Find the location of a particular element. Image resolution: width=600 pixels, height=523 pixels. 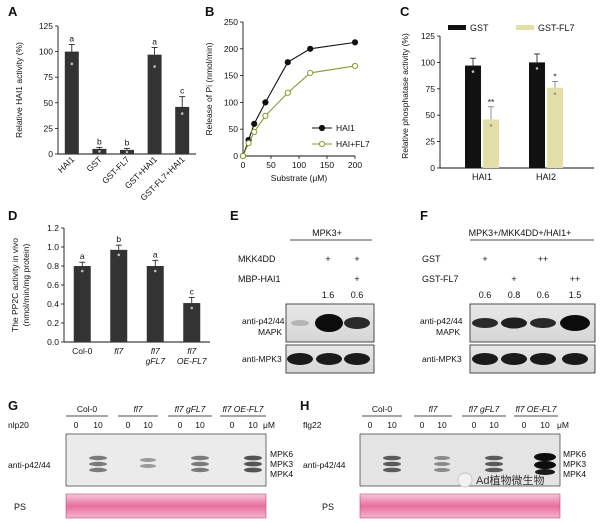

h-dose-8: 10 is located at coordinates (545, 425).